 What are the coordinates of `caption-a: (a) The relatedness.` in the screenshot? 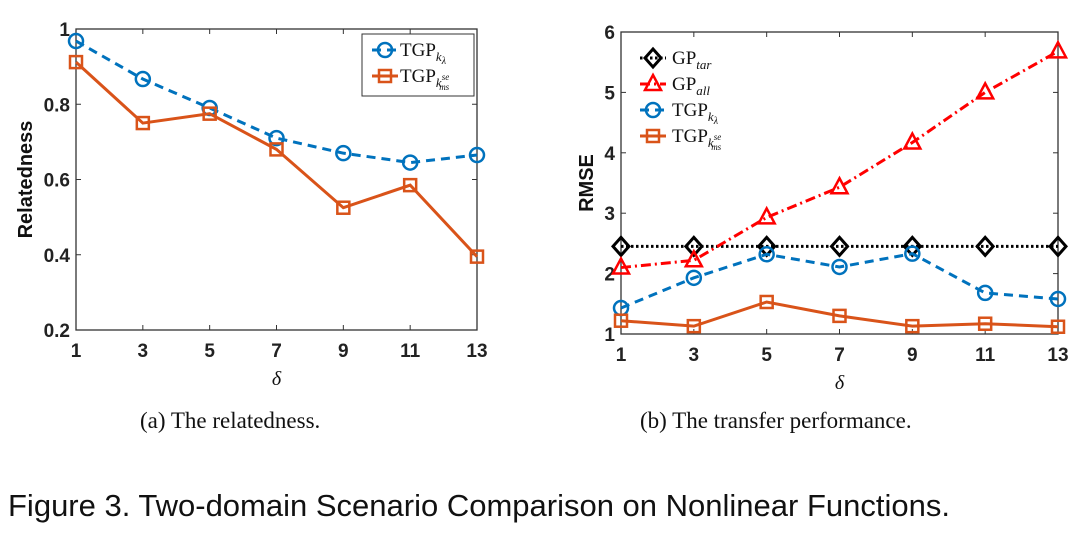 It's located at (230, 420).